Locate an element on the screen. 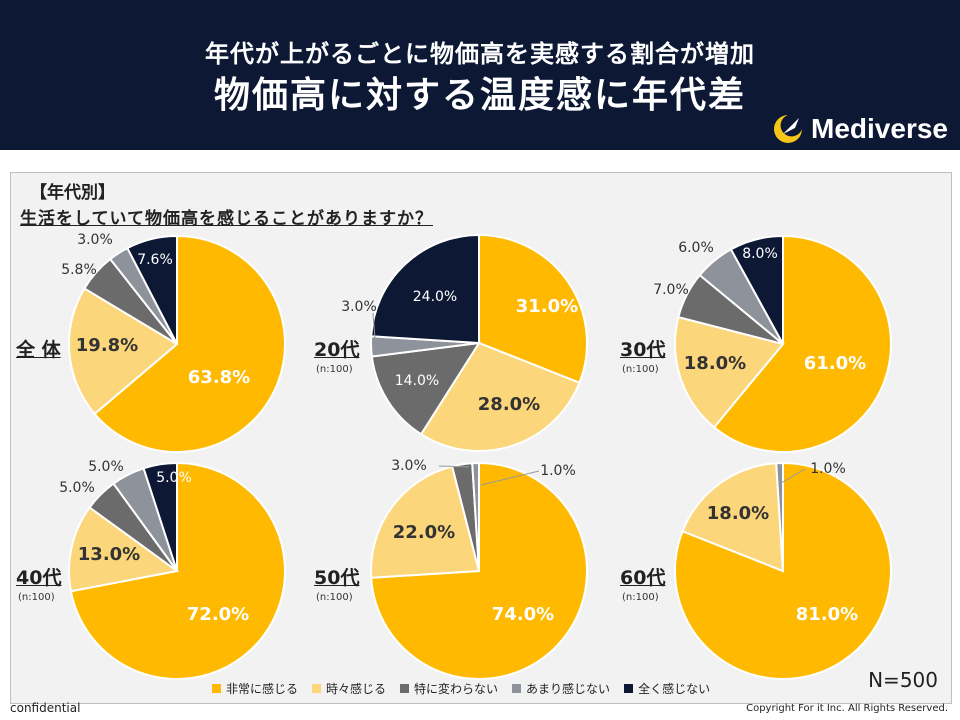  pie-group: 61.0% 18.0% 7.0% 6.0% 8.0% is located at coordinates (772, 343).